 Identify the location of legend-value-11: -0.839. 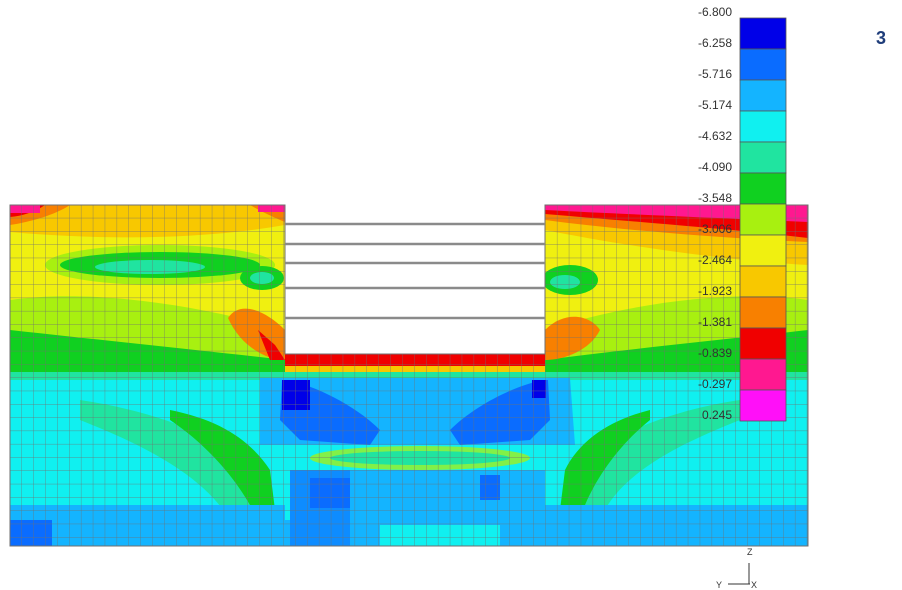
(715, 353).